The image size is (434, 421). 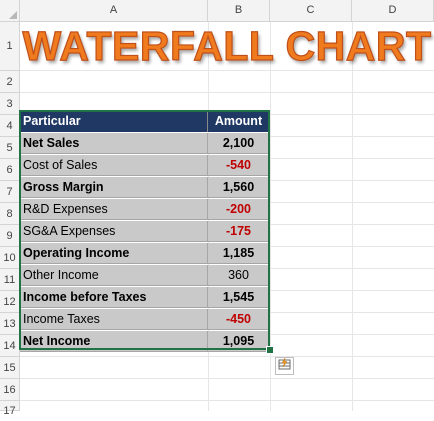 I want to click on cell-amount: -450, so click(x=238, y=319).